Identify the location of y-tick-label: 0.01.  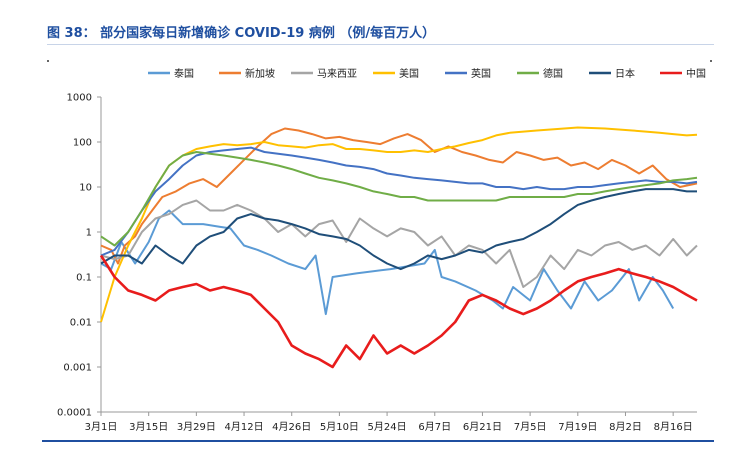
(81, 323).